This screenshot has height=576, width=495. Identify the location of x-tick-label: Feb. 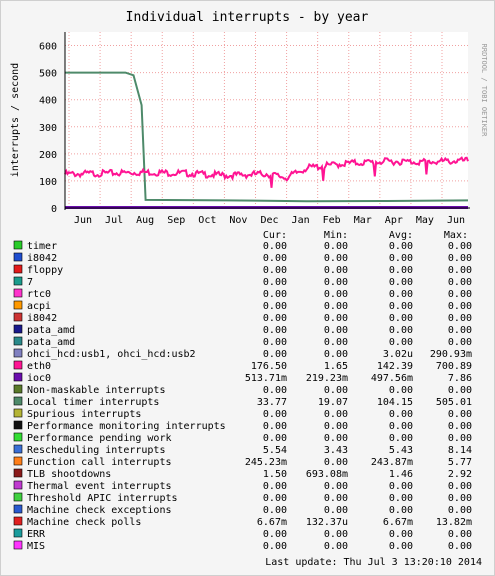
(332, 220).